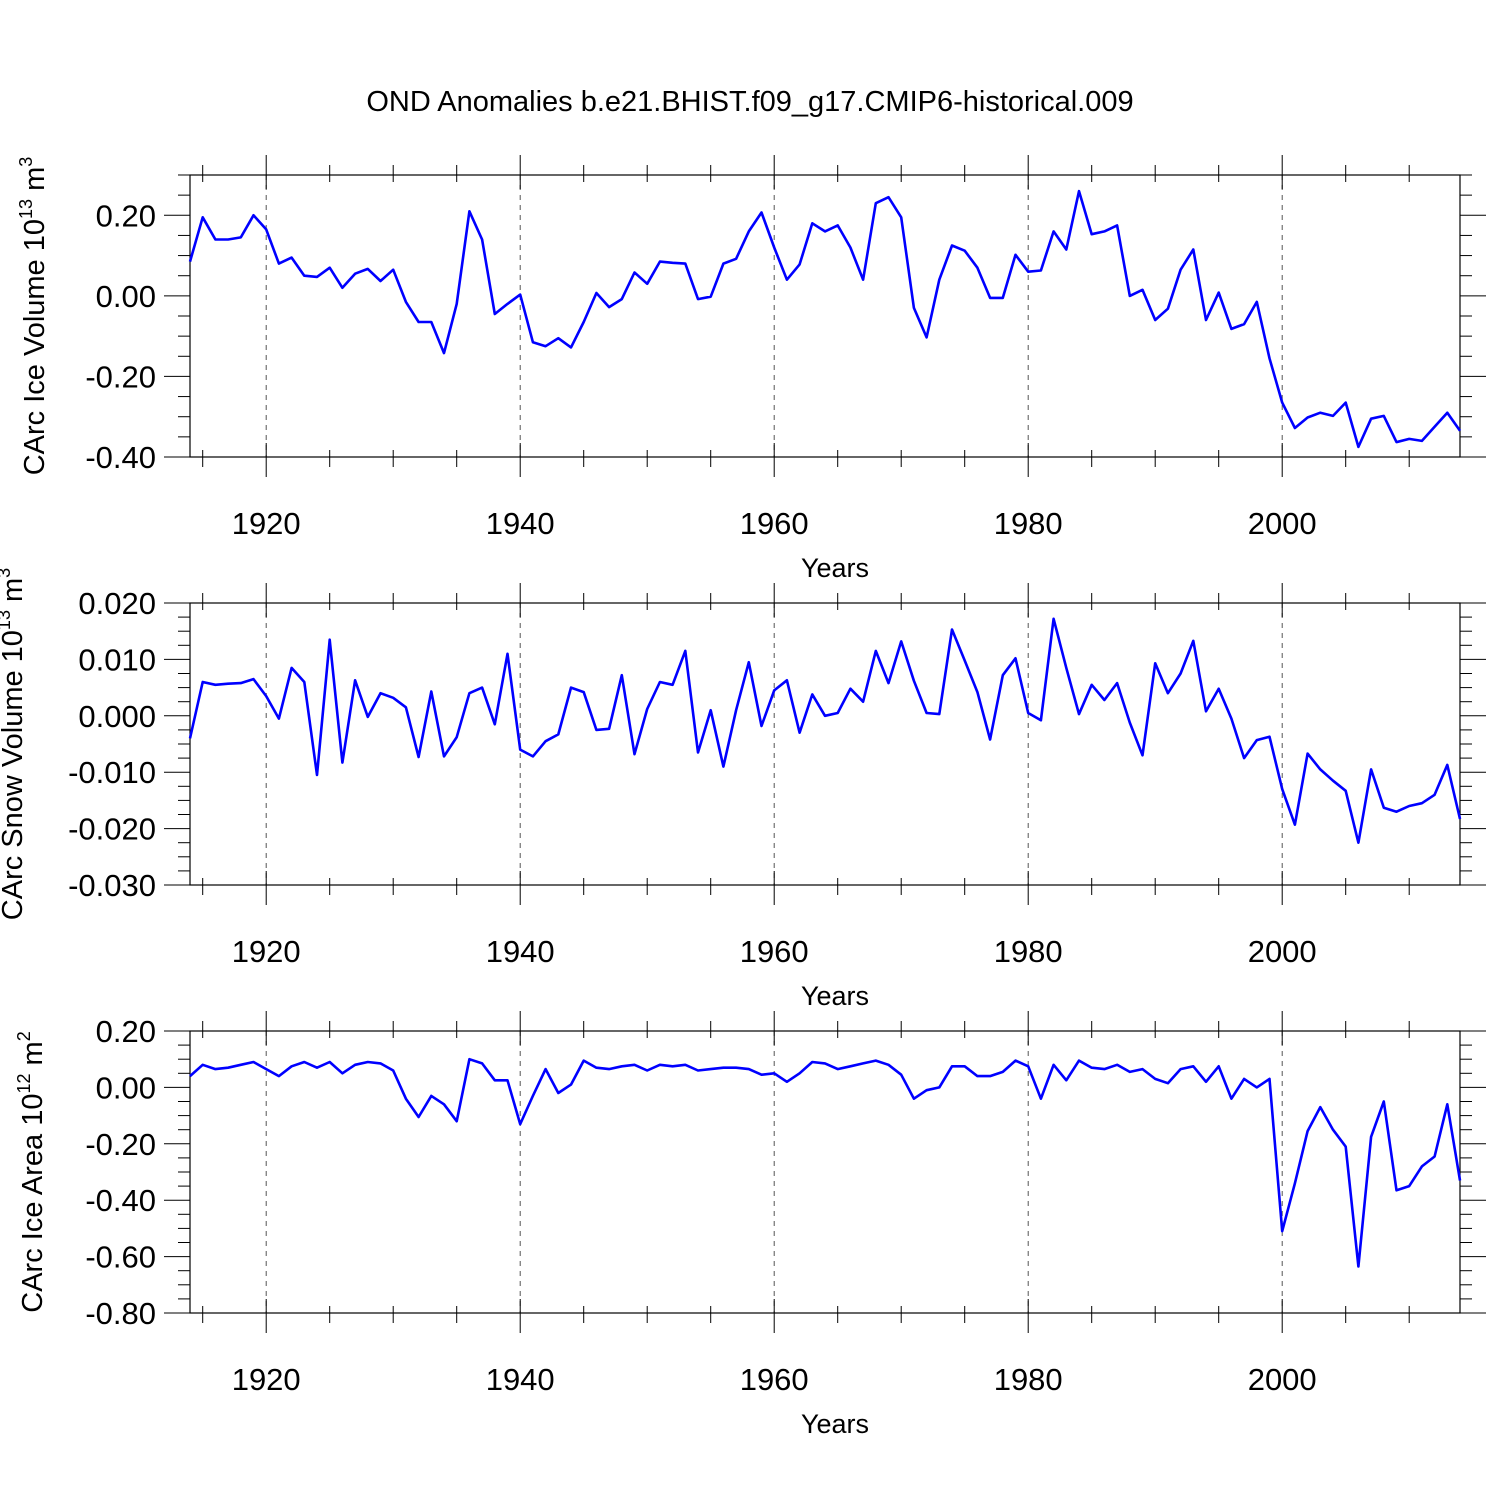 The image size is (1500, 1505). What do you see at coordinates (120, 1257) in the screenshot?
I see `y-tick-label: -0.60` at bounding box center [120, 1257].